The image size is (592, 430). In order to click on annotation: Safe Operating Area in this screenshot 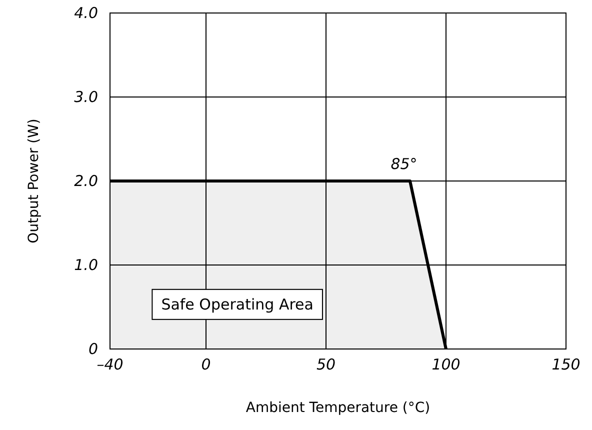, I will do `click(237, 304)`.